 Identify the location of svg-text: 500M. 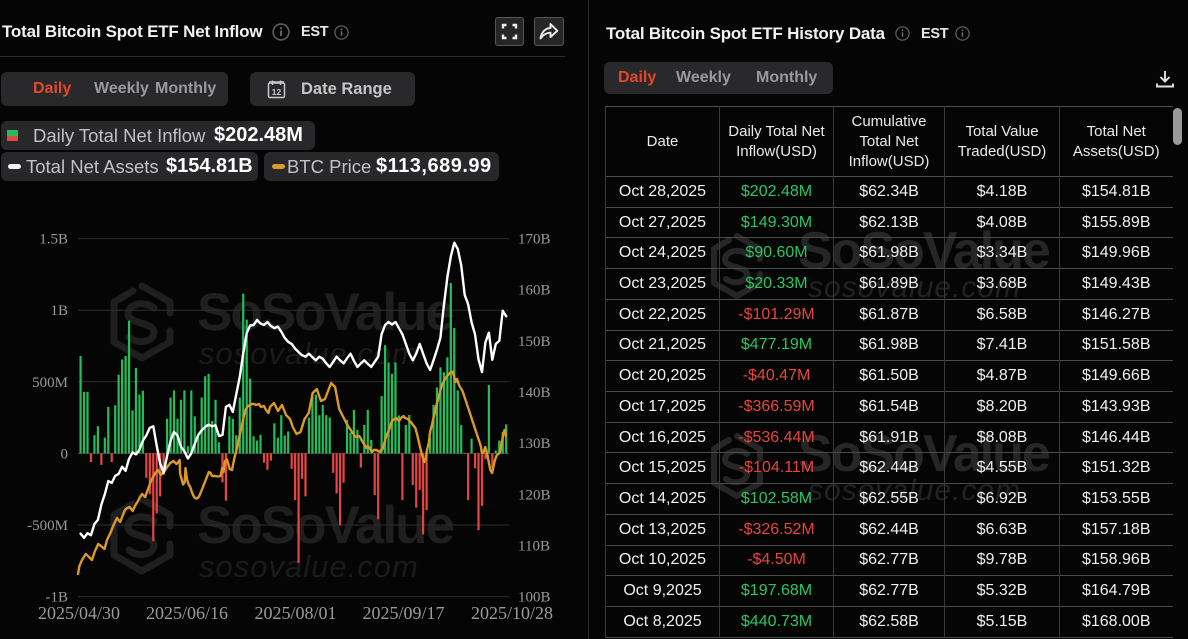
(50, 383).